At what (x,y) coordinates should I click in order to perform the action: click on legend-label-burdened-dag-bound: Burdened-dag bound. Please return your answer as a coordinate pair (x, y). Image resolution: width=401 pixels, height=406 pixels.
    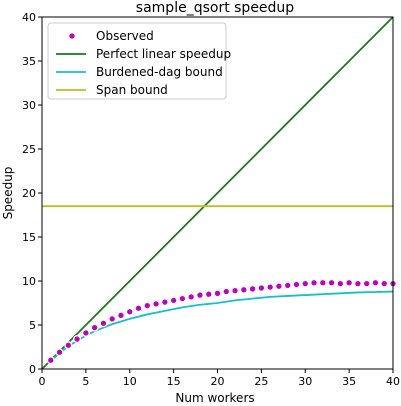
    Looking at the image, I should click on (159, 72).